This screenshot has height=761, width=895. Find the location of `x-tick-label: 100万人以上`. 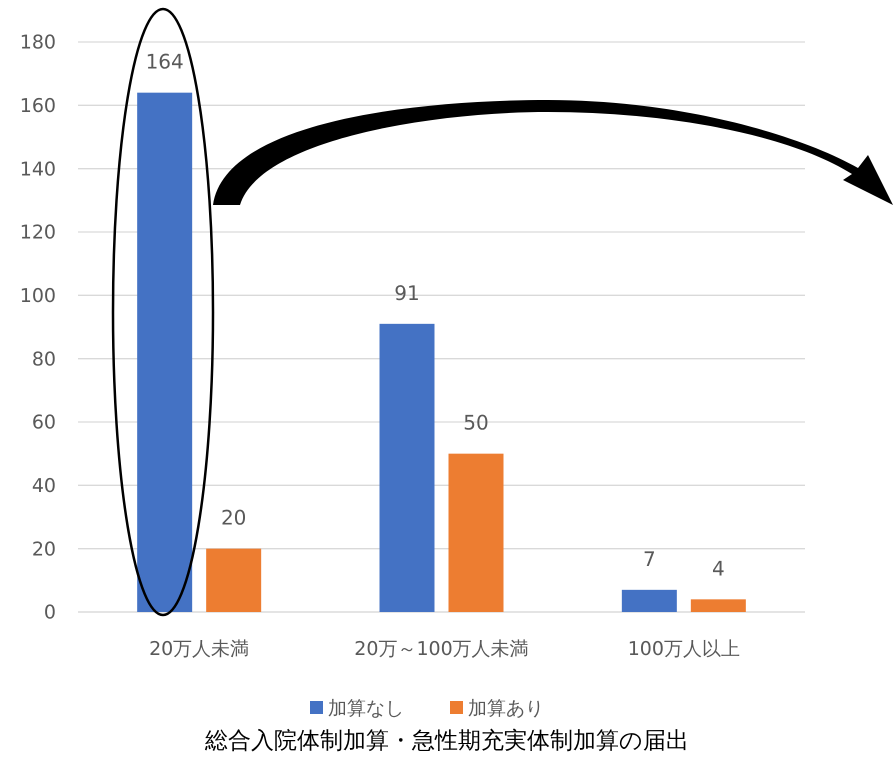

x-tick-label: 100万人以上 is located at coordinates (684, 649).